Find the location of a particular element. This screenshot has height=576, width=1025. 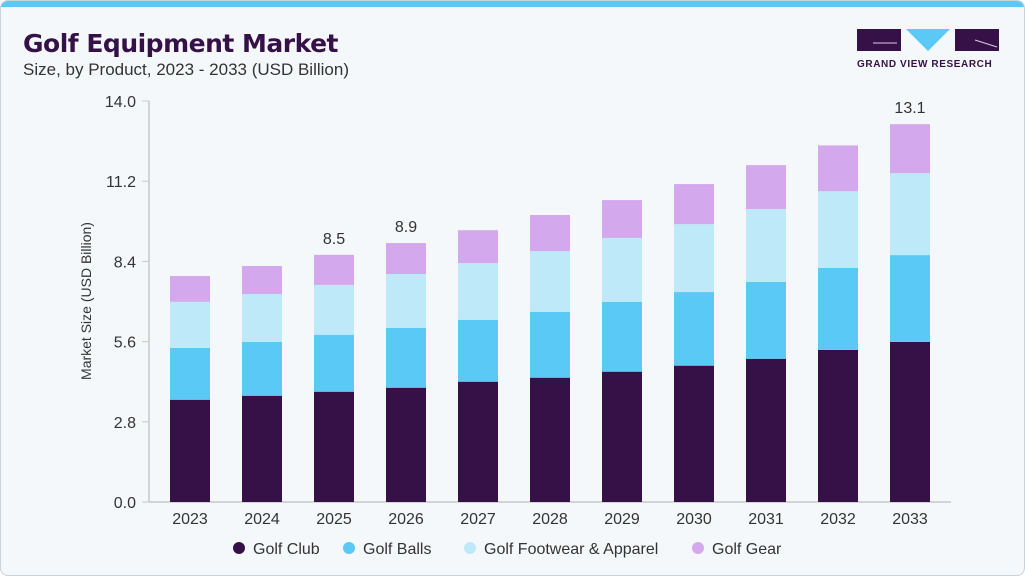

bar-segment-golf-balls-2025 is located at coordinates (334, 363).